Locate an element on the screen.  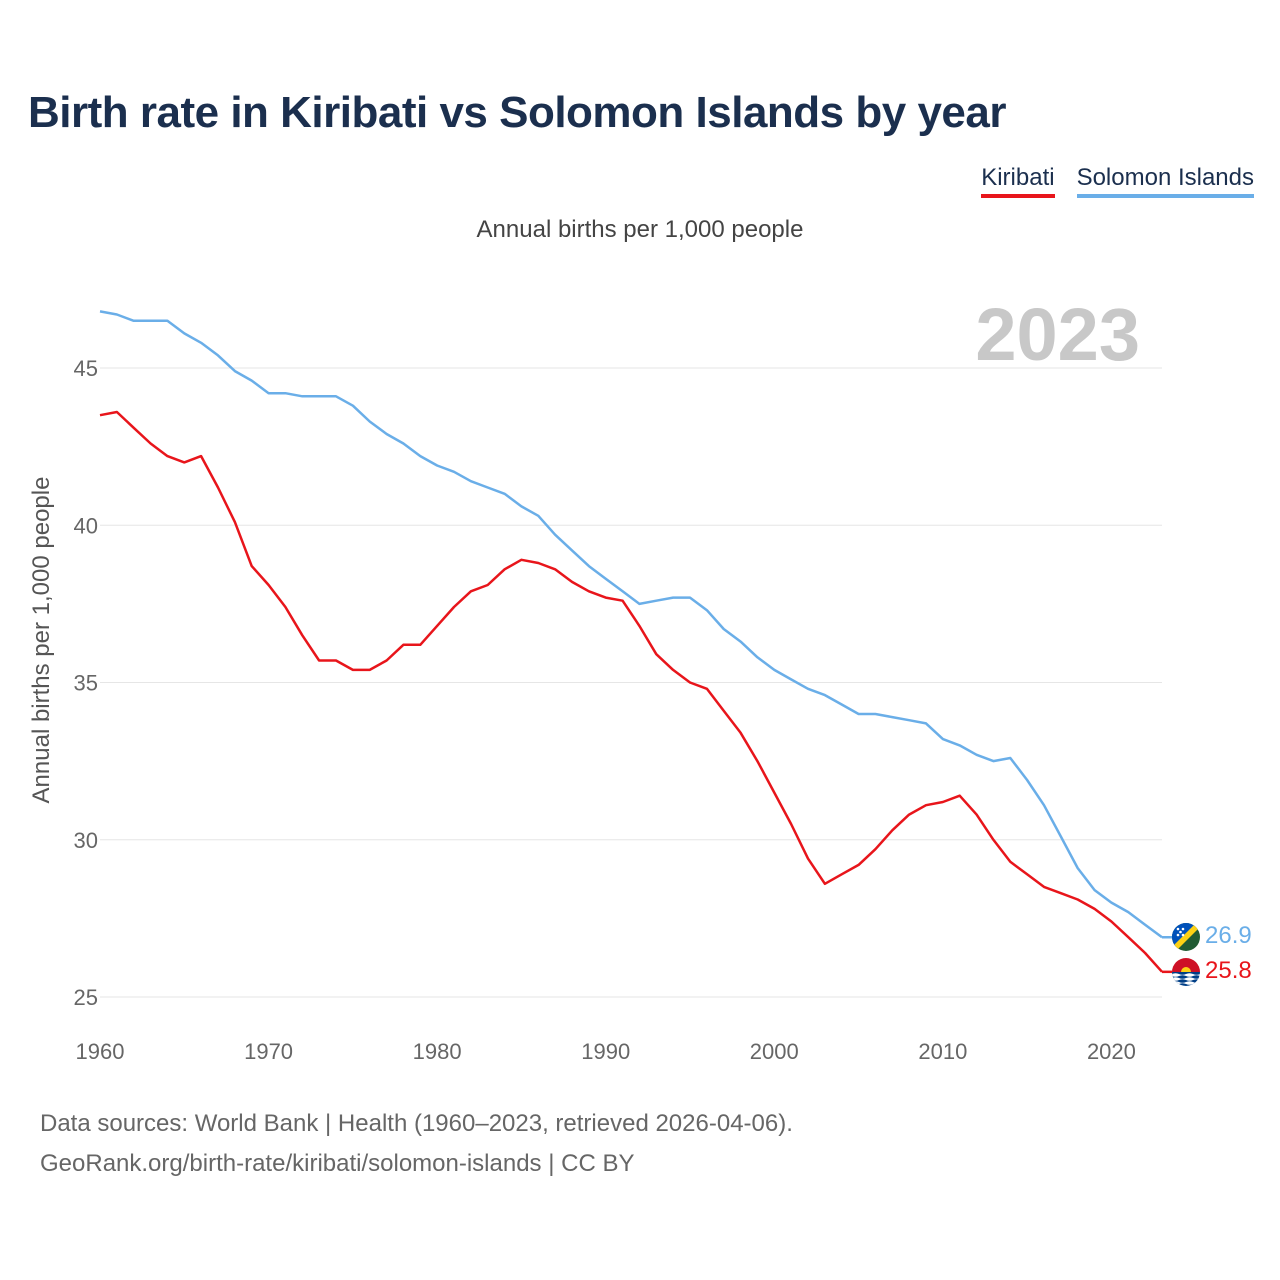
chart-subtitle: Annual births per 1,000 people is located at coordinates (640, 229).